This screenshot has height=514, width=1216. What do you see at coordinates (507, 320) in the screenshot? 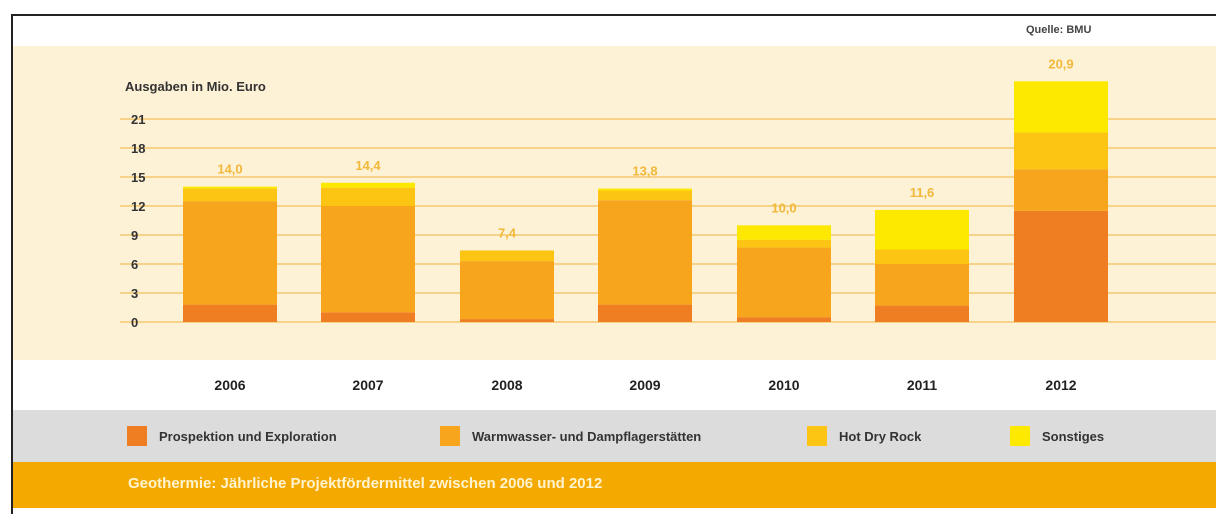
I see `bar-segment-1-2008` at bounding box center [507, 320].